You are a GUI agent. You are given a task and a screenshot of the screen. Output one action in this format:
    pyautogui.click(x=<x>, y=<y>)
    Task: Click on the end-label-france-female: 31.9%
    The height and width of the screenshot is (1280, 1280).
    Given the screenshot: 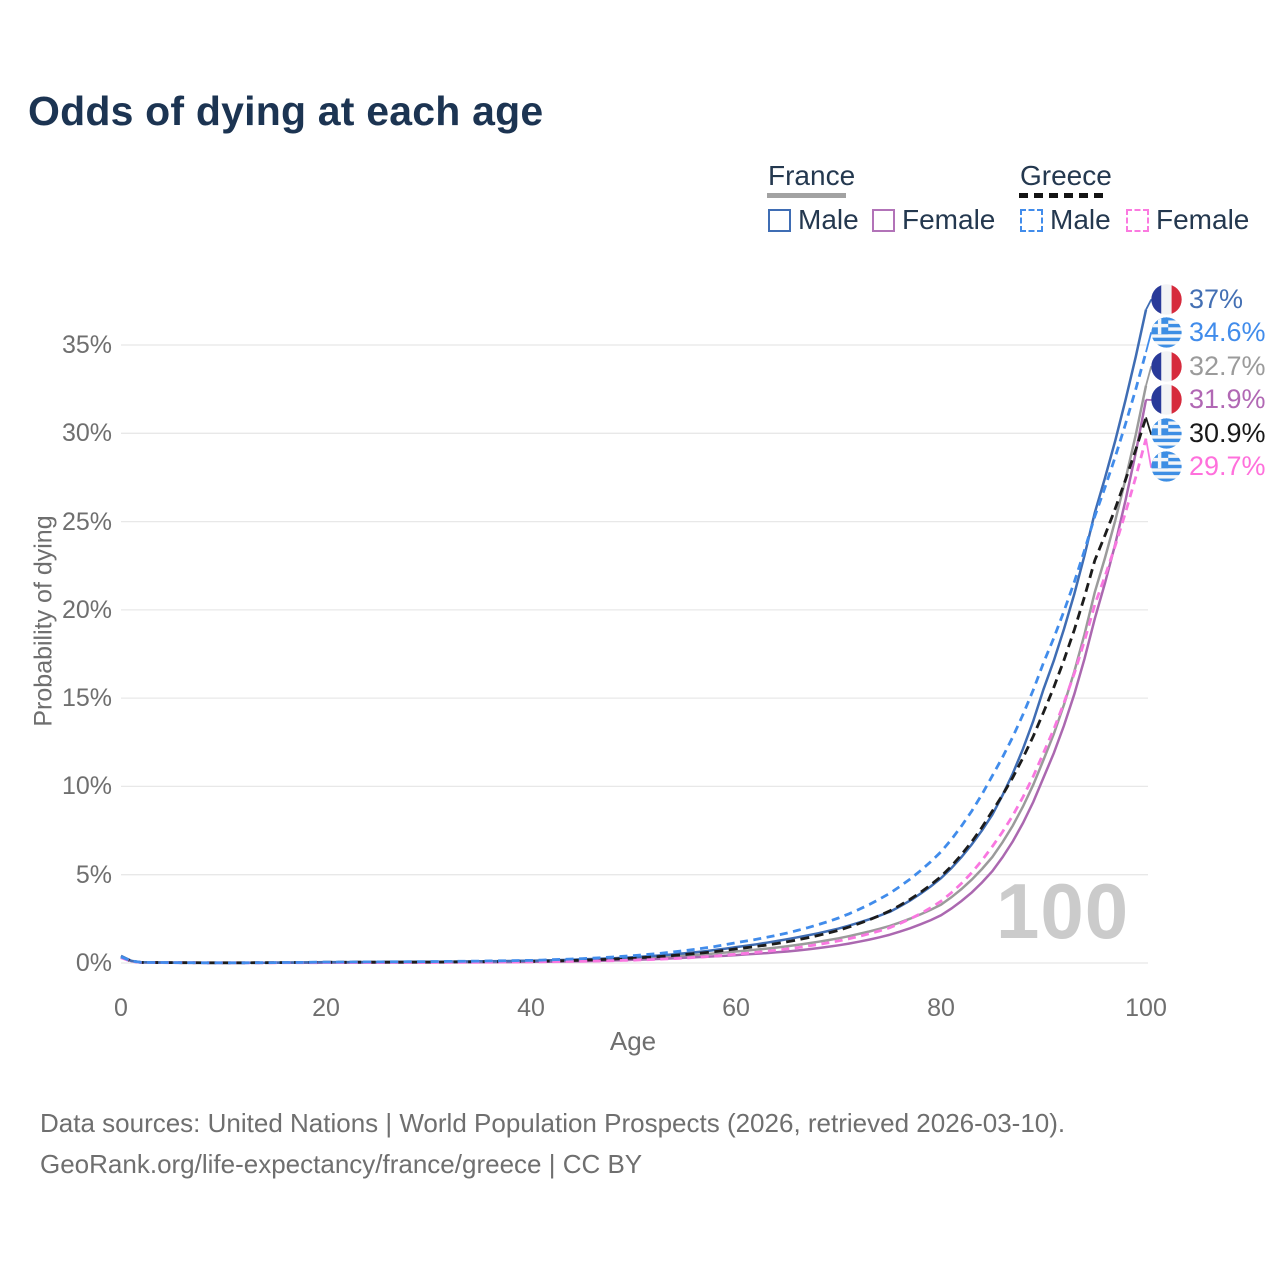 What is the action you would take?
    pyautogui.click(x=1208, y=399)
    